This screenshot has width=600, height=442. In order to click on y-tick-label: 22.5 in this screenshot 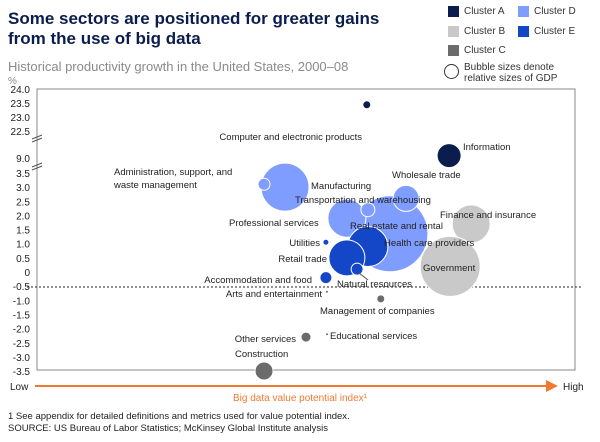, I will do `click(21, 132)`.